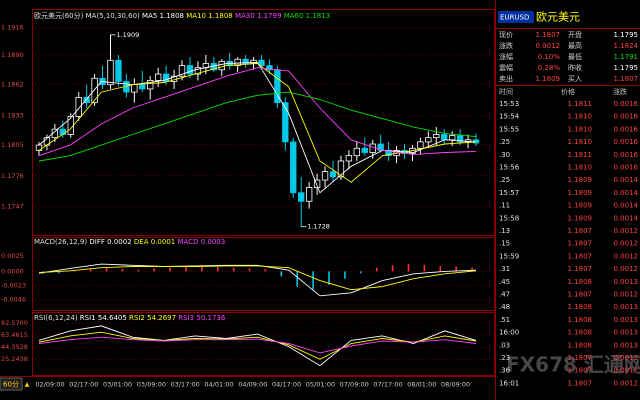 The height and width of the screenshot is (400, 640). Describe the element at coordinates (286, 385) in the screenshot. I see `x-tick-label: 04/17:00` at that location.